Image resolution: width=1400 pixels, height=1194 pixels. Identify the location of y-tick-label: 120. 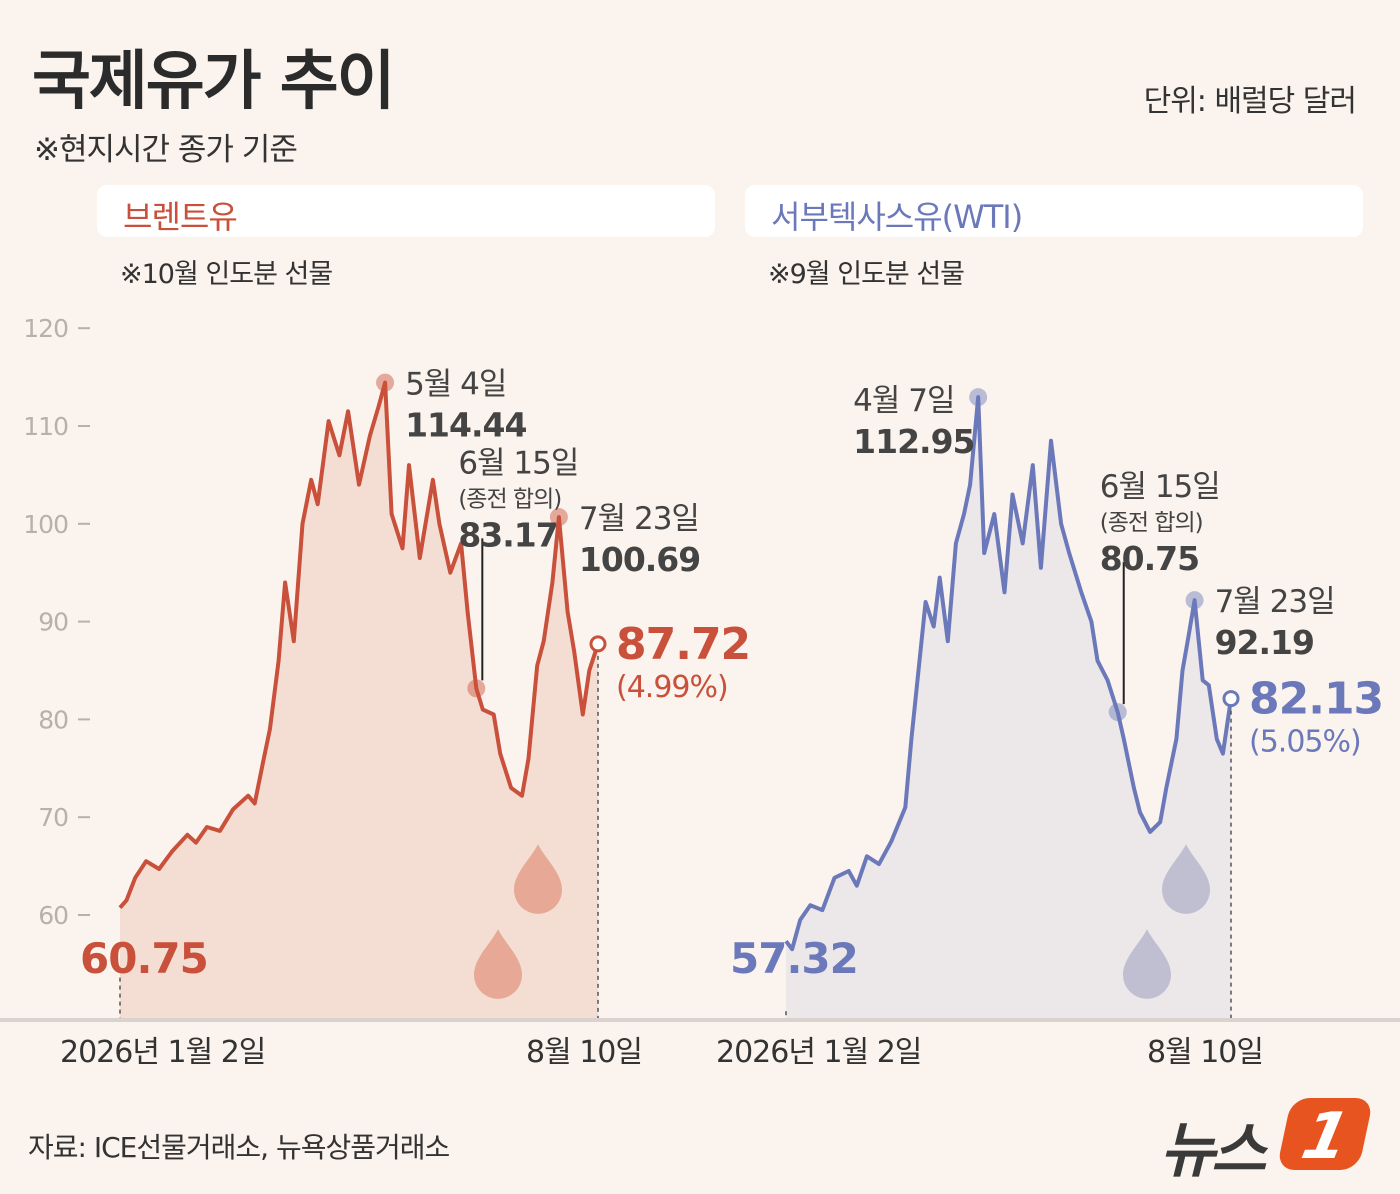
(45, 328).